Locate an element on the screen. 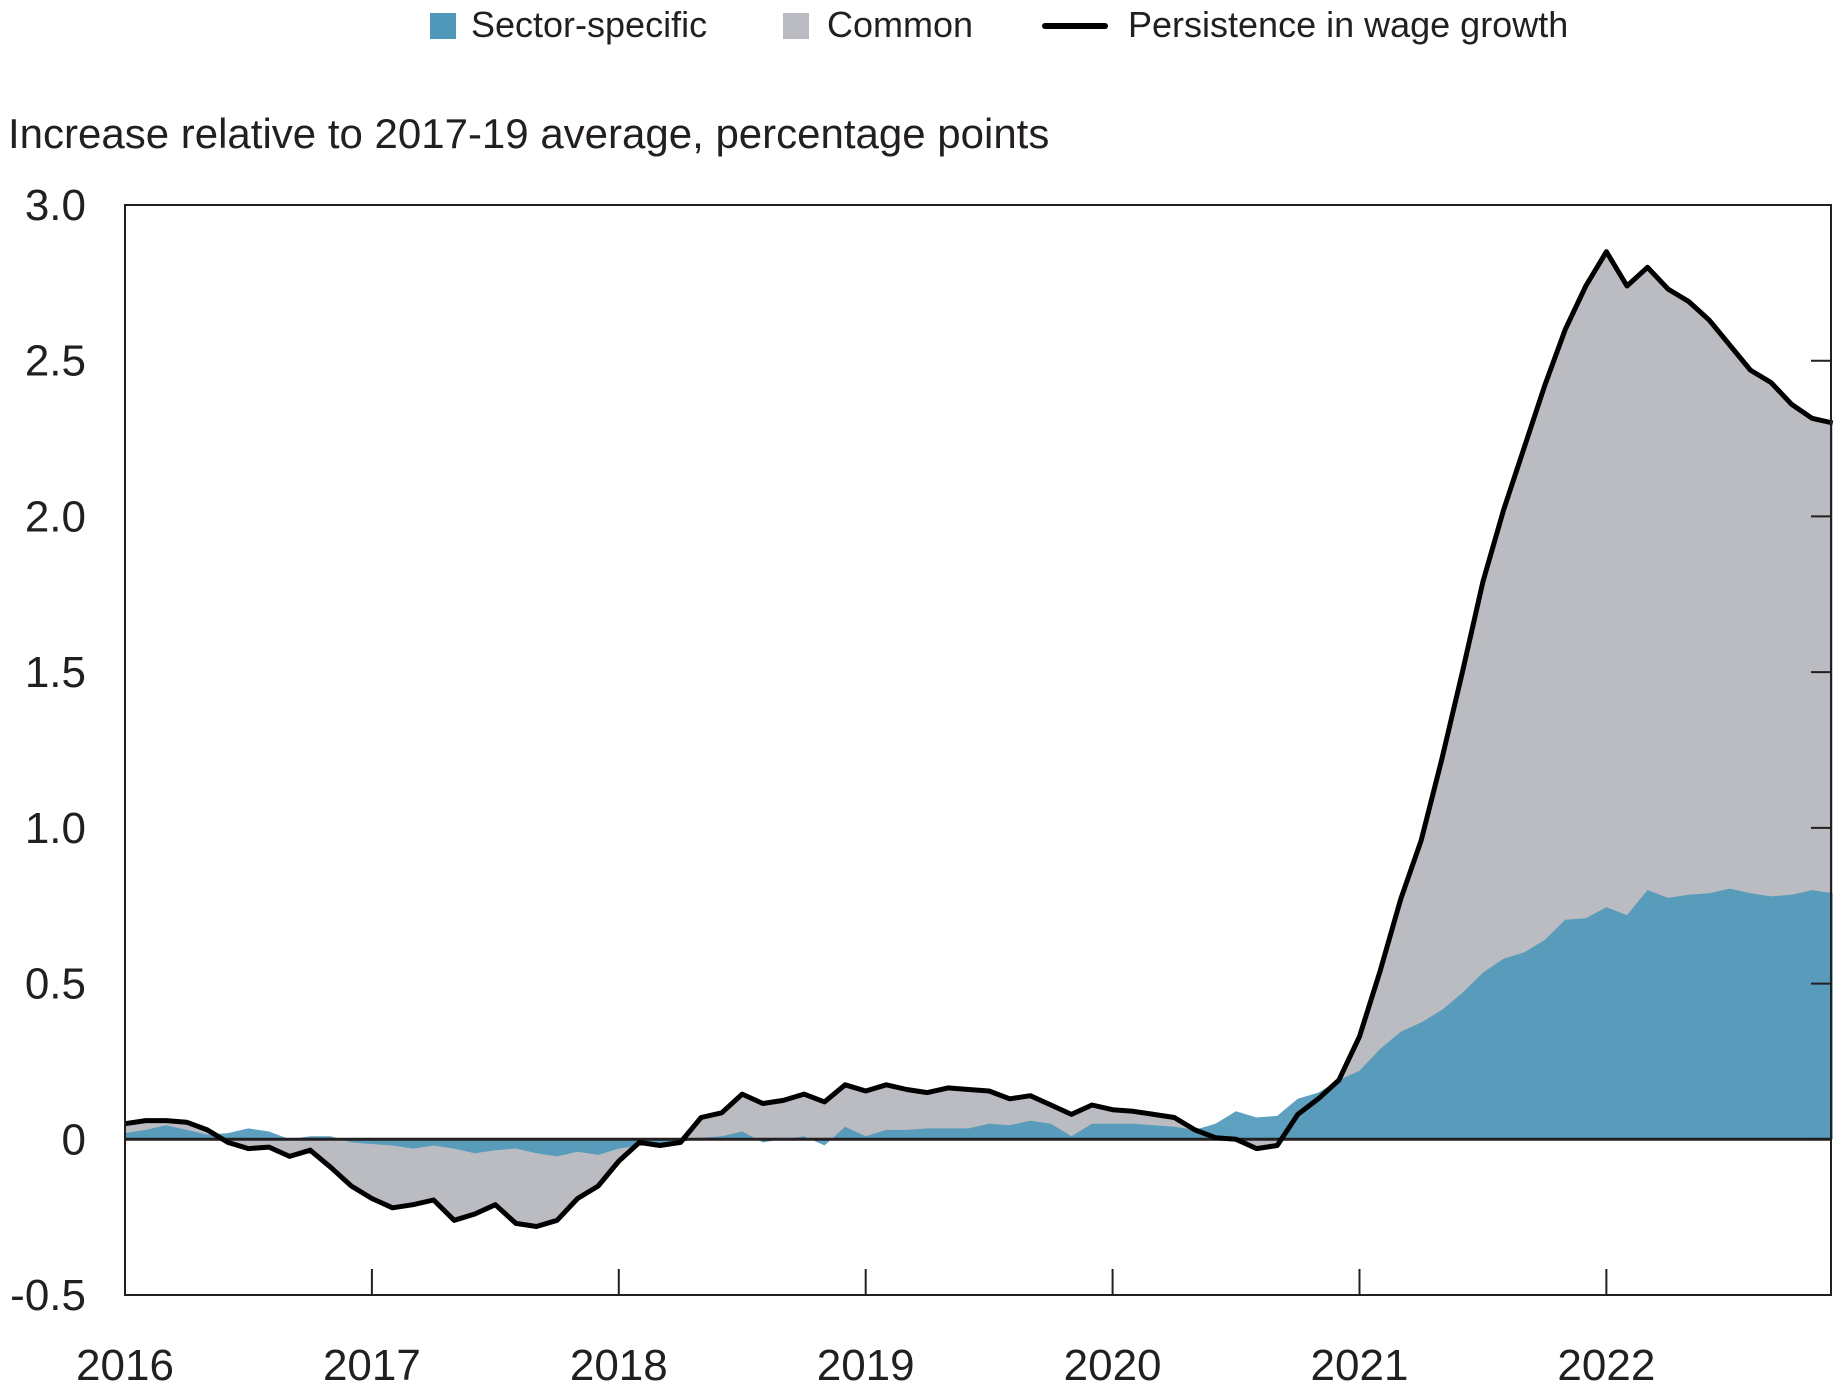 This screenshot has width=1840, height=1397. legend-label-common: Common is located at coordinates (900, 24).